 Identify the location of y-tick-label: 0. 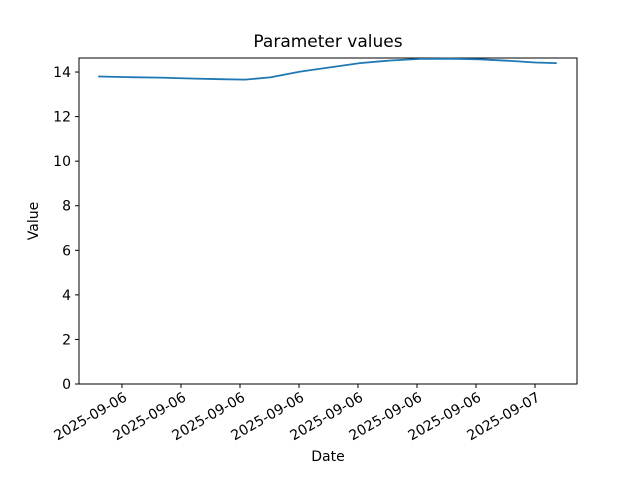
(66, 385).